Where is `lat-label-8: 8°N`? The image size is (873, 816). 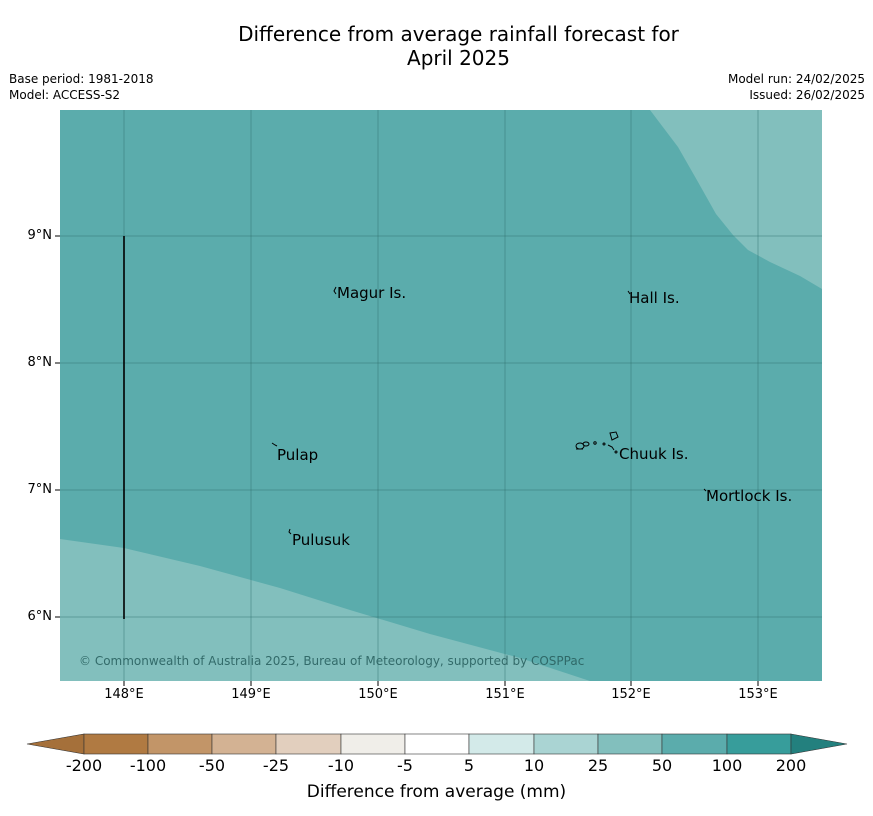 lat-label-8: 8°N is located at coordinates (40, 362).